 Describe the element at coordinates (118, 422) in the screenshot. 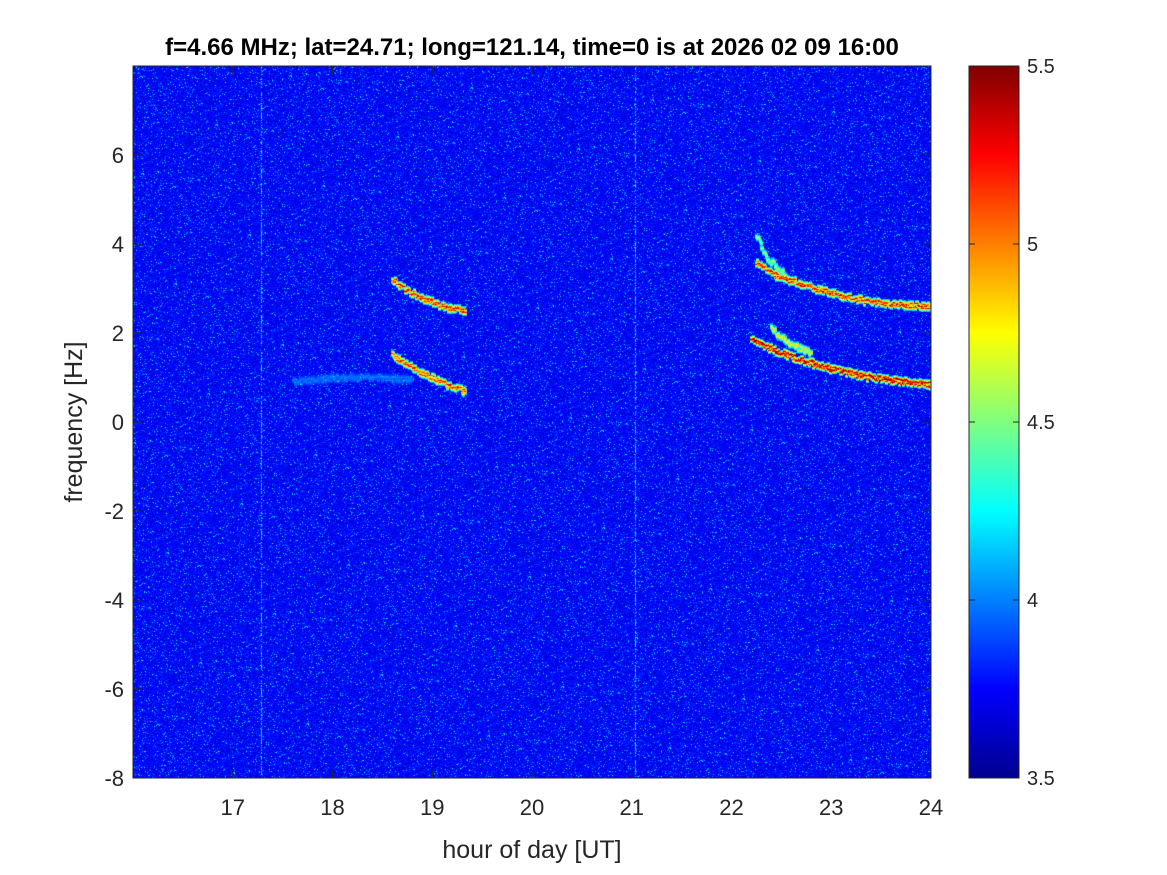

I see `y-tick-label: 0` at that location.